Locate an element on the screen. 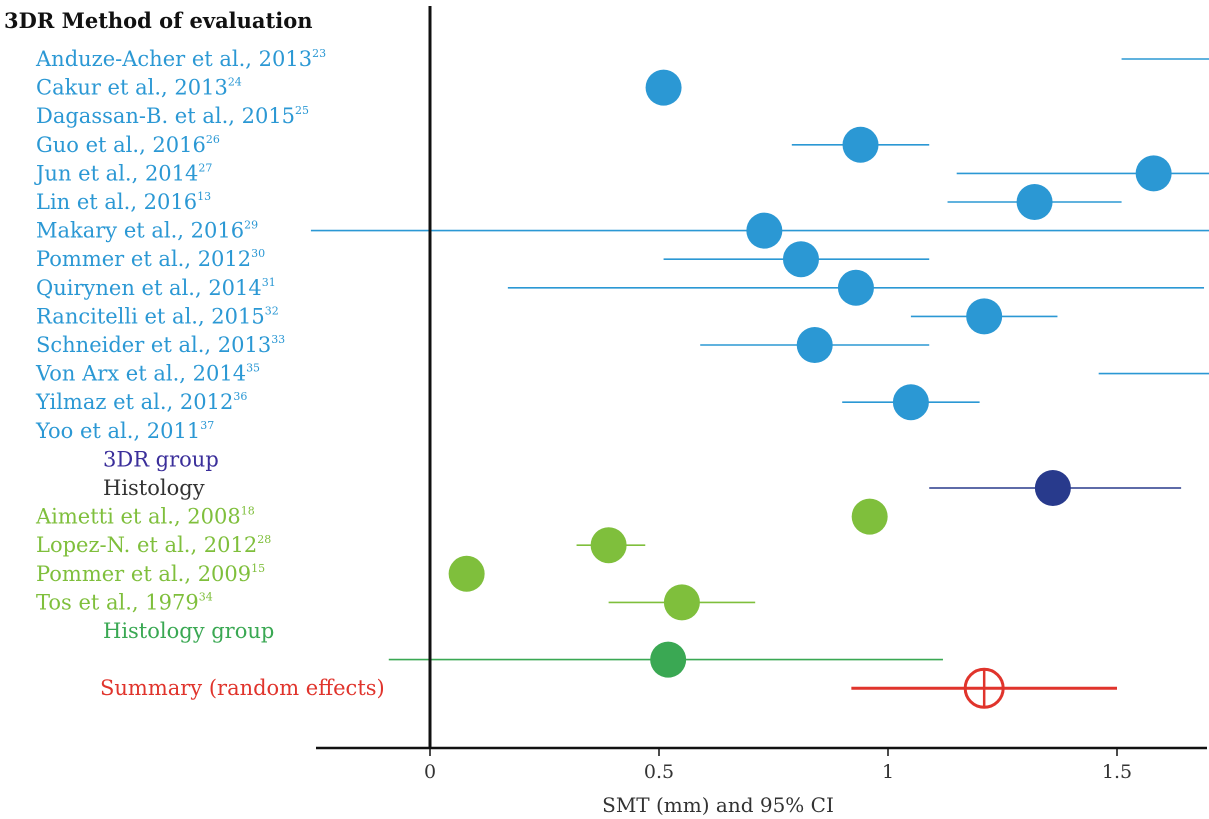 This screenshot has height=819, width=1209. row-label: Lin et al., 201613 is located at coordinates (123, 202).